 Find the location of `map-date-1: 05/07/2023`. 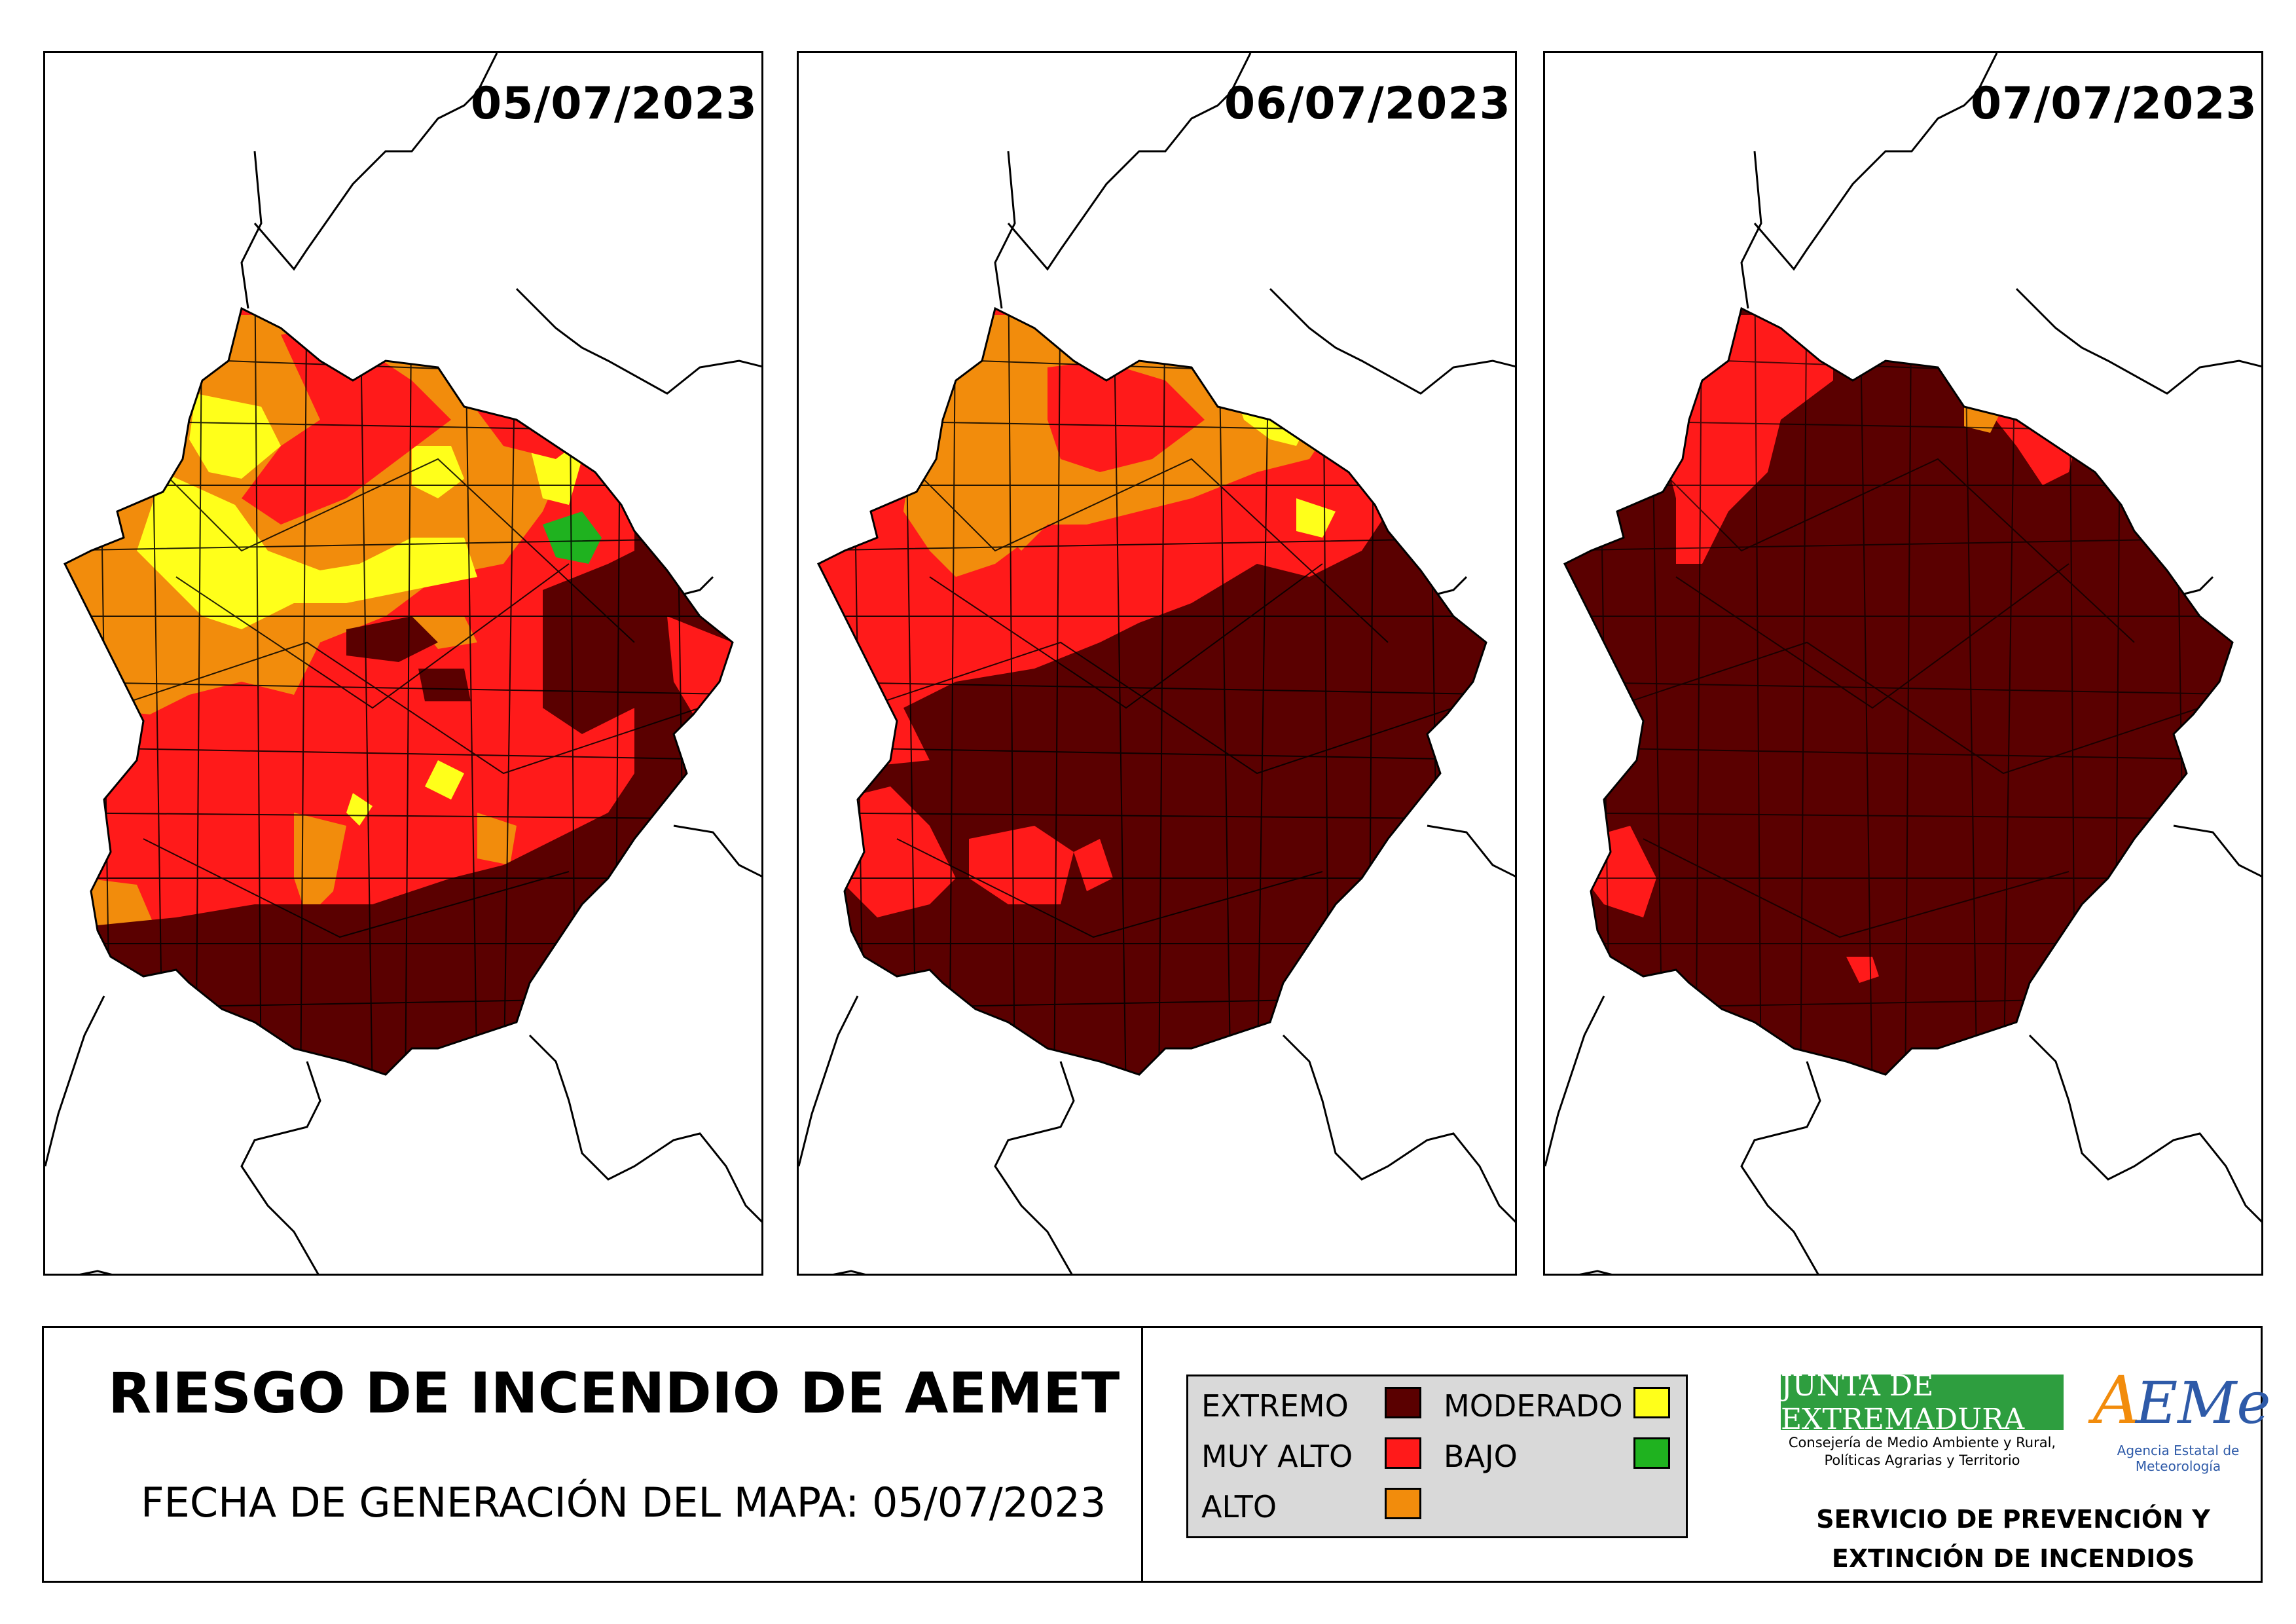

map-date-1: 05/07/2023 is located at coordinates (613, 104).